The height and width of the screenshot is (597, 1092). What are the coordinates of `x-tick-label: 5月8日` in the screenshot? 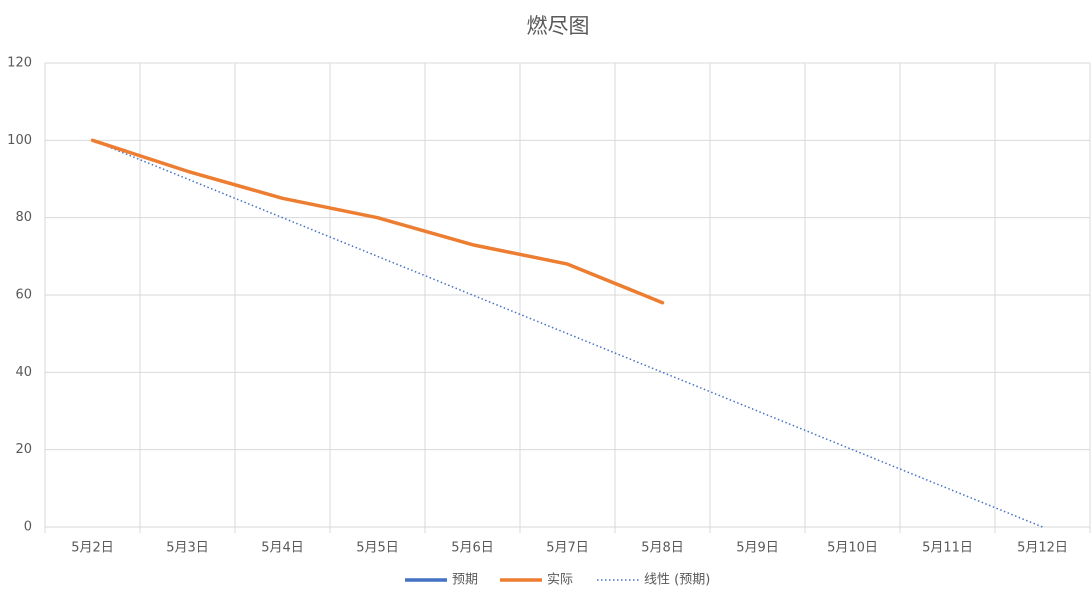 It's located at (662, 548).